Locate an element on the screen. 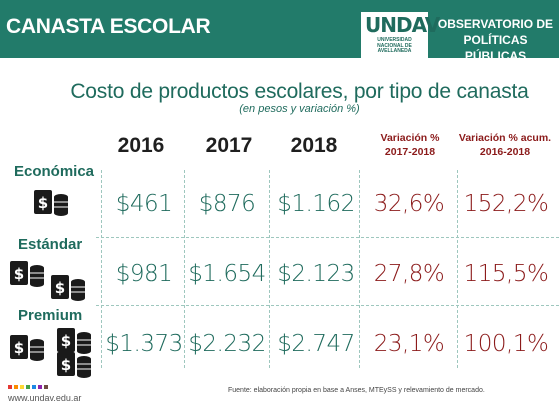 This screenshot has width=559, height=420. logo-subtitle: UNIVERSIDAD NACIONAL DE AVELLANEDA is located at coordinates (394, 46).